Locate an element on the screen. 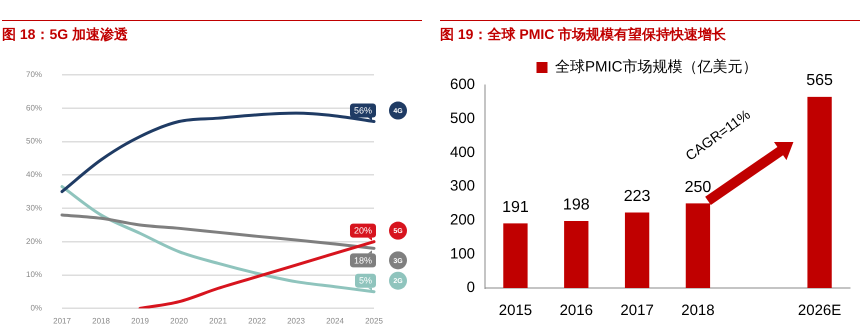 The height and width of the screenshot is (336, 862). x-tick-label: 2019 is located at coordinates (140, 321).